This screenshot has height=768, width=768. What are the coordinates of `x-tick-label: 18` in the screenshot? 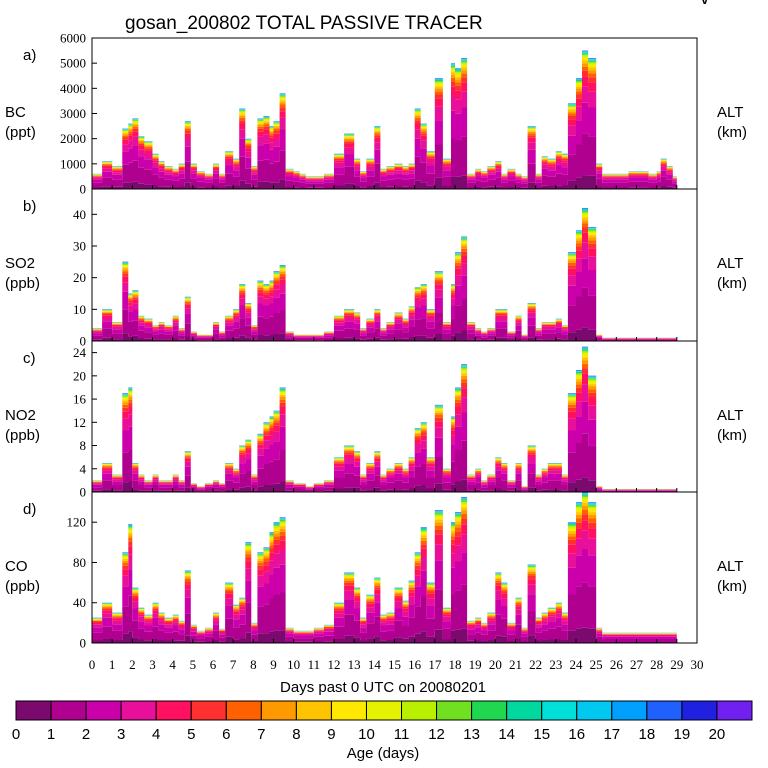 It's located at (455, 664).